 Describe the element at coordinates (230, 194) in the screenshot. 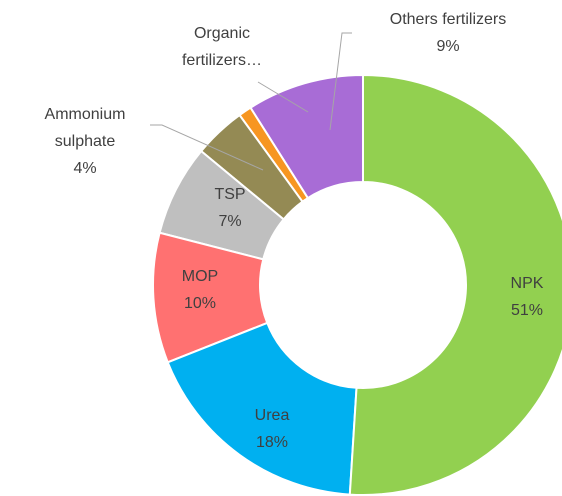

I see `category-label: TSP` at that location.